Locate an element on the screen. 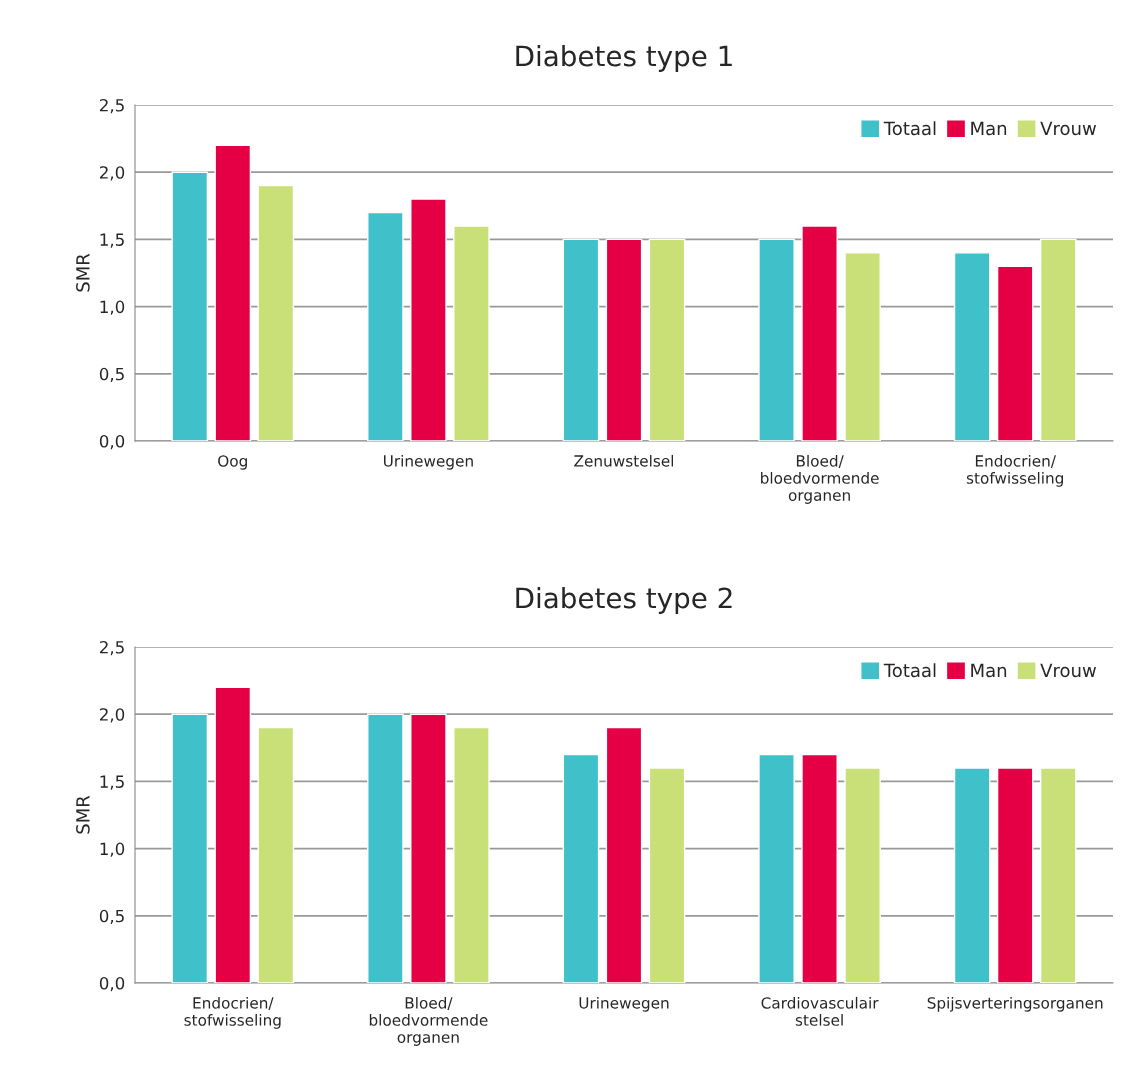  x-tick-label: Cardiovasculair stelsel is located at coordinates (820, 1011).